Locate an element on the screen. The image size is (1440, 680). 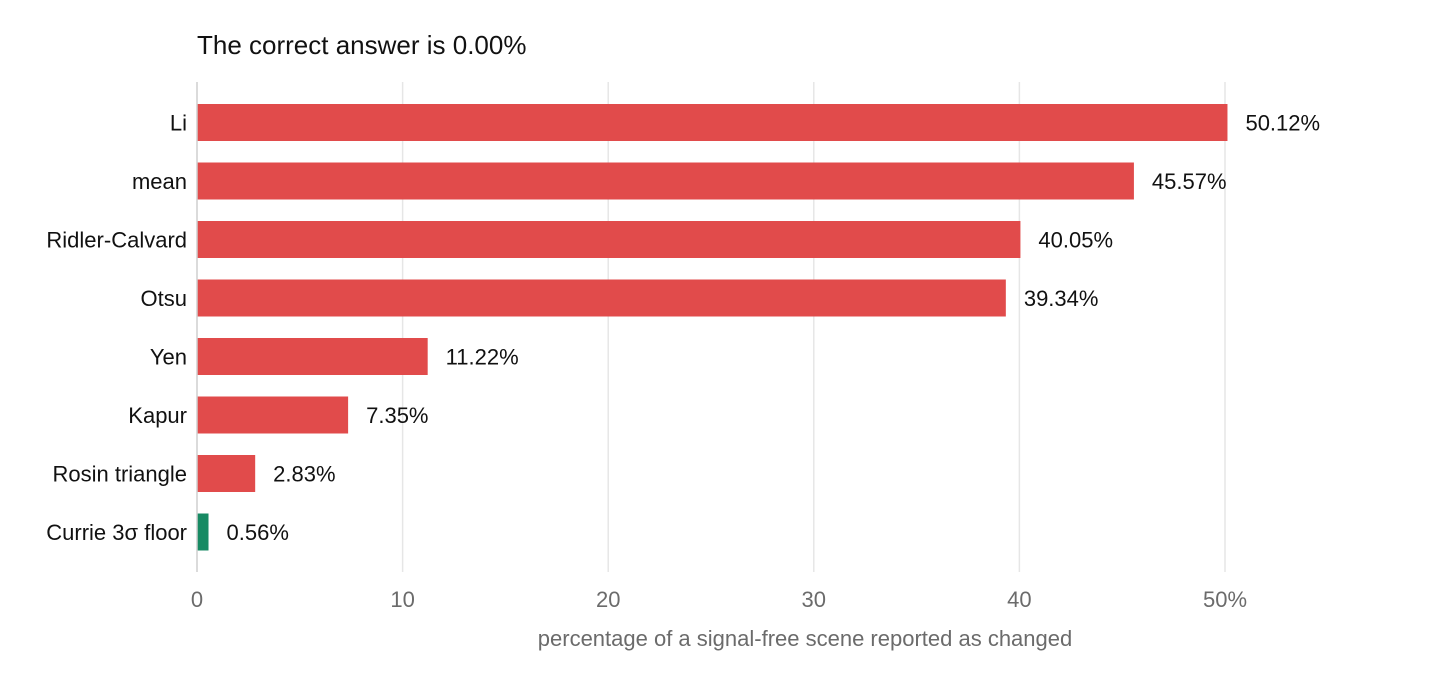
value-label: 50.12% is located at coordinates (1282, 123).